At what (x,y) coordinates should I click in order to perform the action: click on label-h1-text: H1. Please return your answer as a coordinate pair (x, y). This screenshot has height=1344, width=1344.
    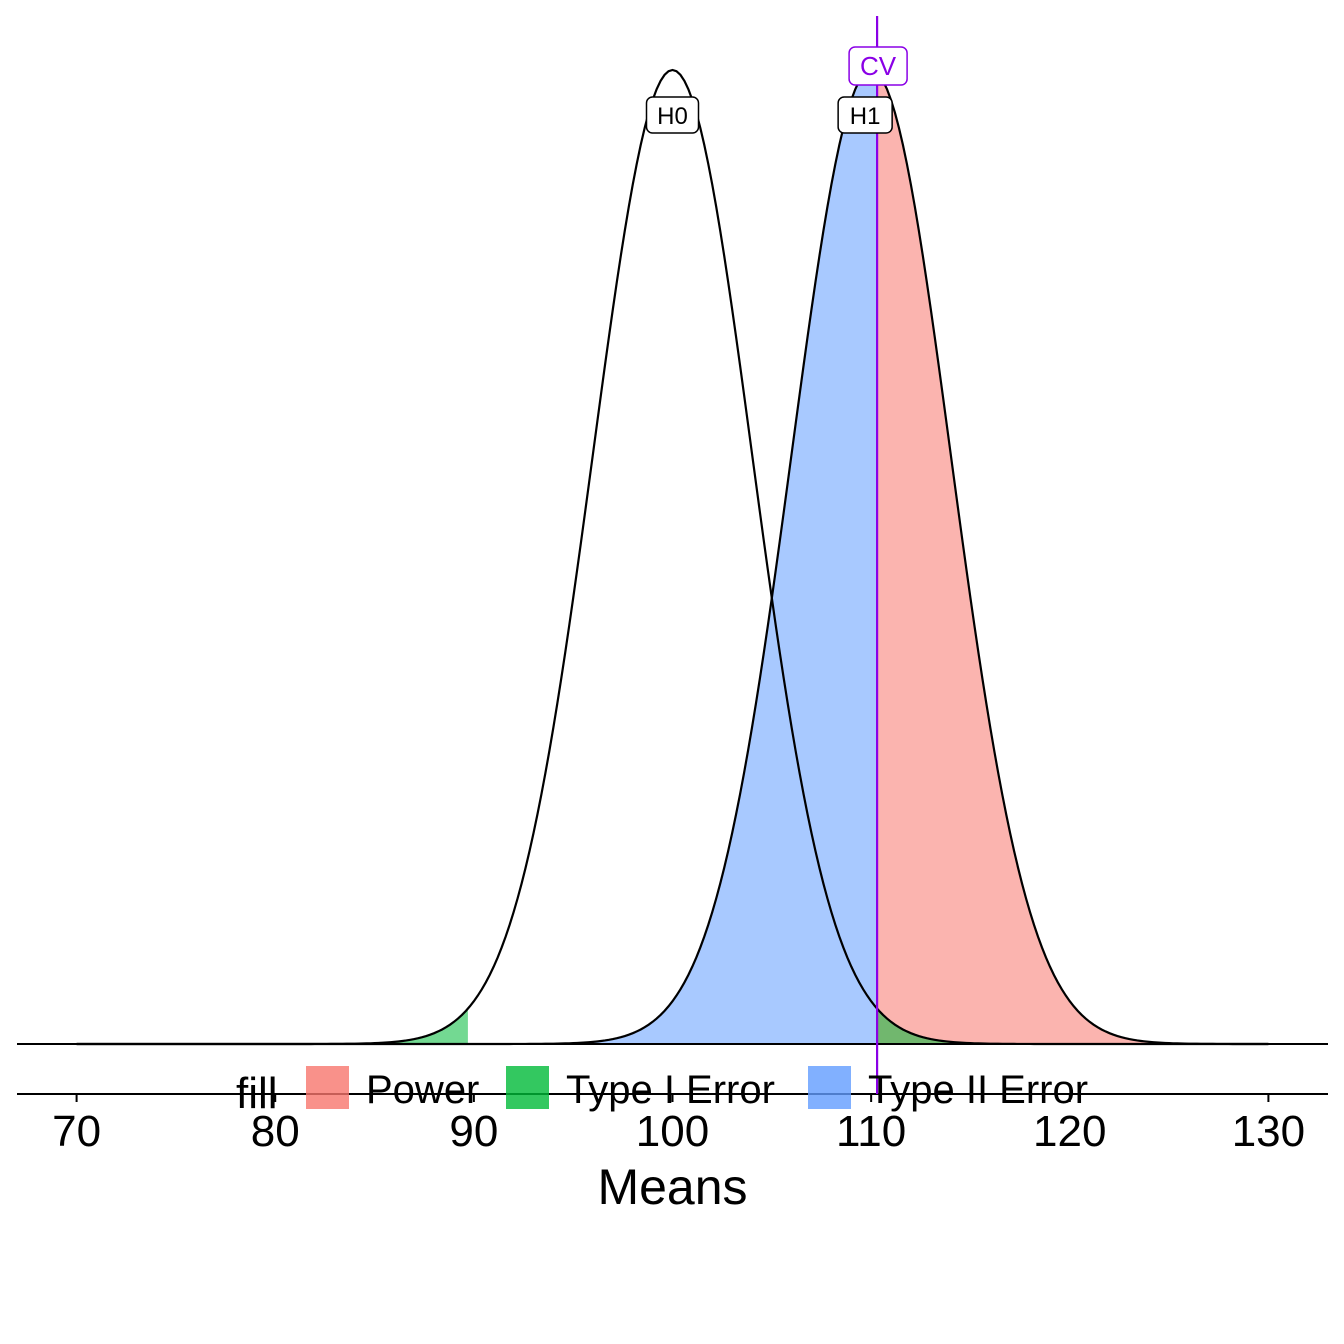
    Looking at the image, I should click on (865, 116).